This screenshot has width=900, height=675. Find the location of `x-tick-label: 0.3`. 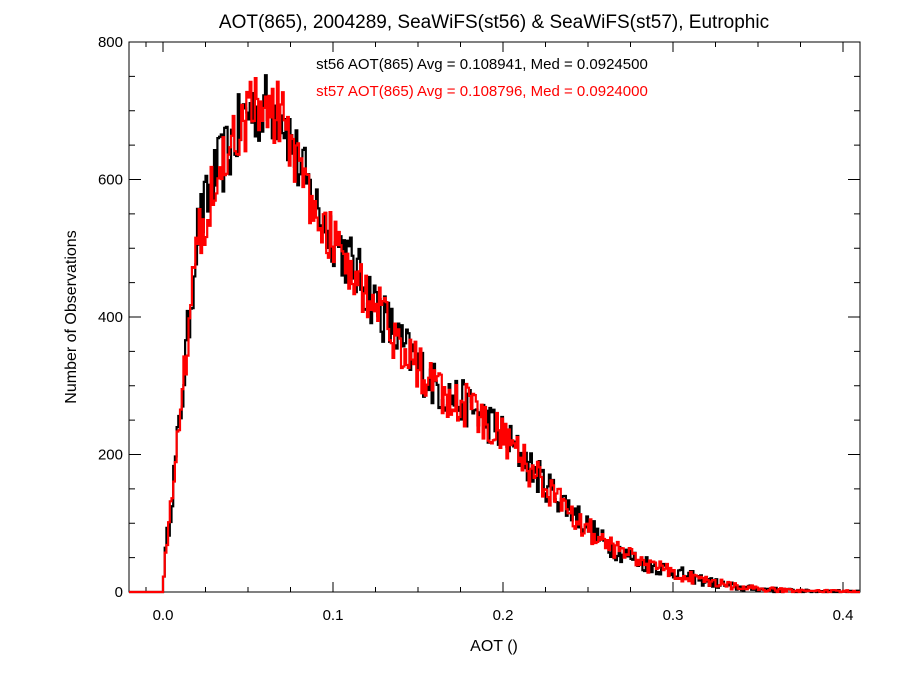

x-tick-label: 0.3 is located at coordinates (673, 615).